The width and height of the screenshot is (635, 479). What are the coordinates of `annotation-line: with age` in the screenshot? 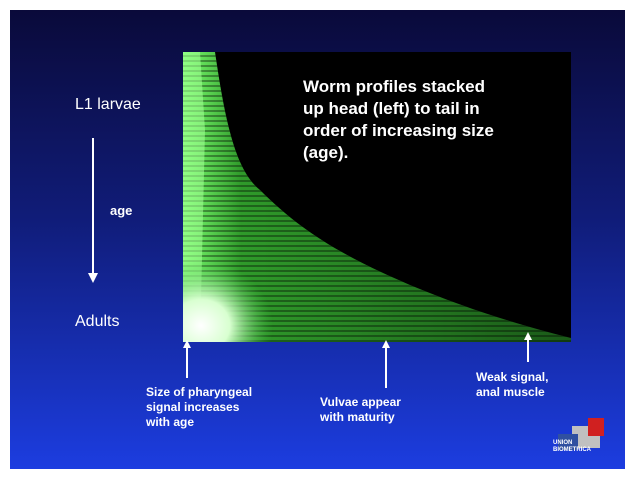 It's located at (170, 422).